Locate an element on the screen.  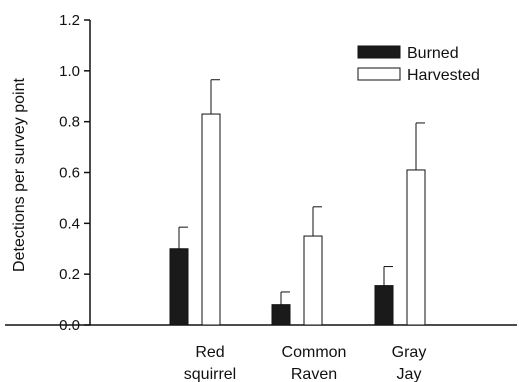
y-tick-label: 0.8 is located at coordinates (69, 122).